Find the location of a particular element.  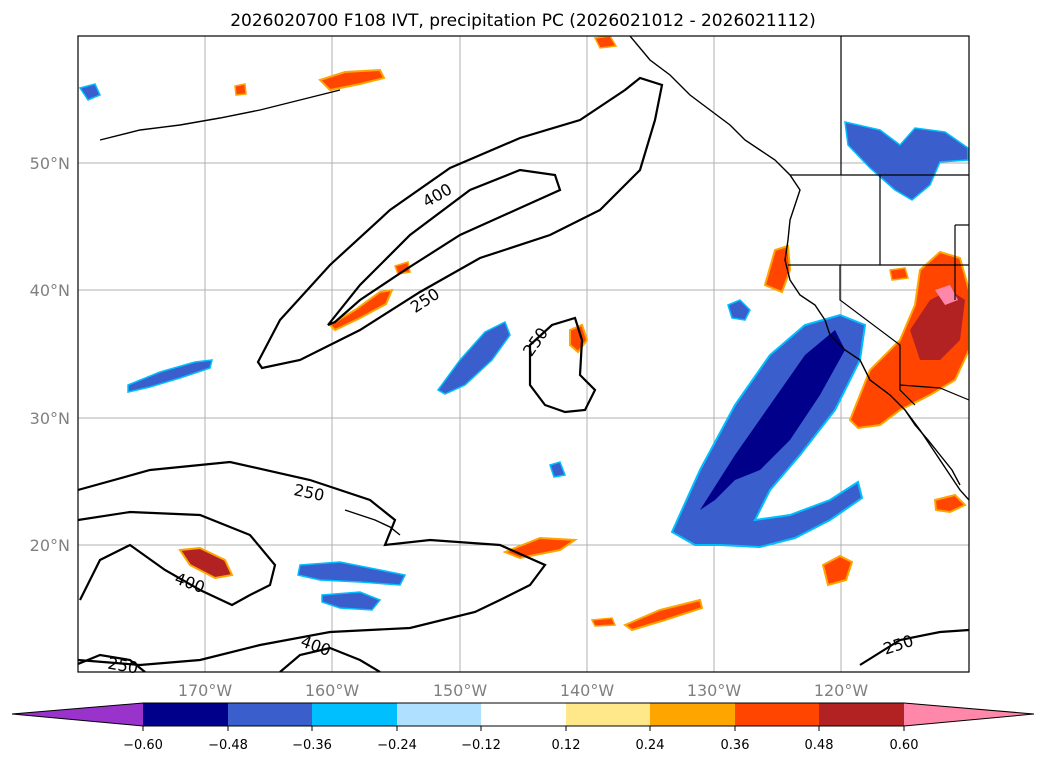

ivt-contour-400-south is located at coordinates (177, 558).